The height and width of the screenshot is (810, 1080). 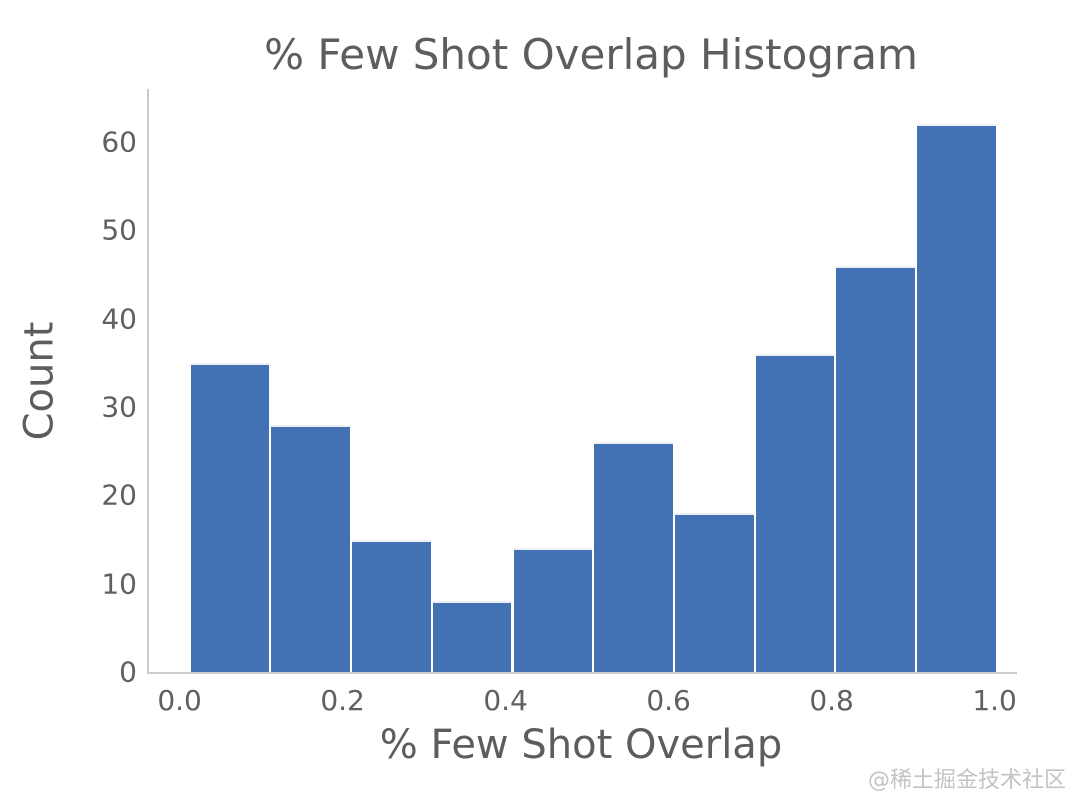 I want to click on x-tick-label: 0.8, so click(x=831, y=700).